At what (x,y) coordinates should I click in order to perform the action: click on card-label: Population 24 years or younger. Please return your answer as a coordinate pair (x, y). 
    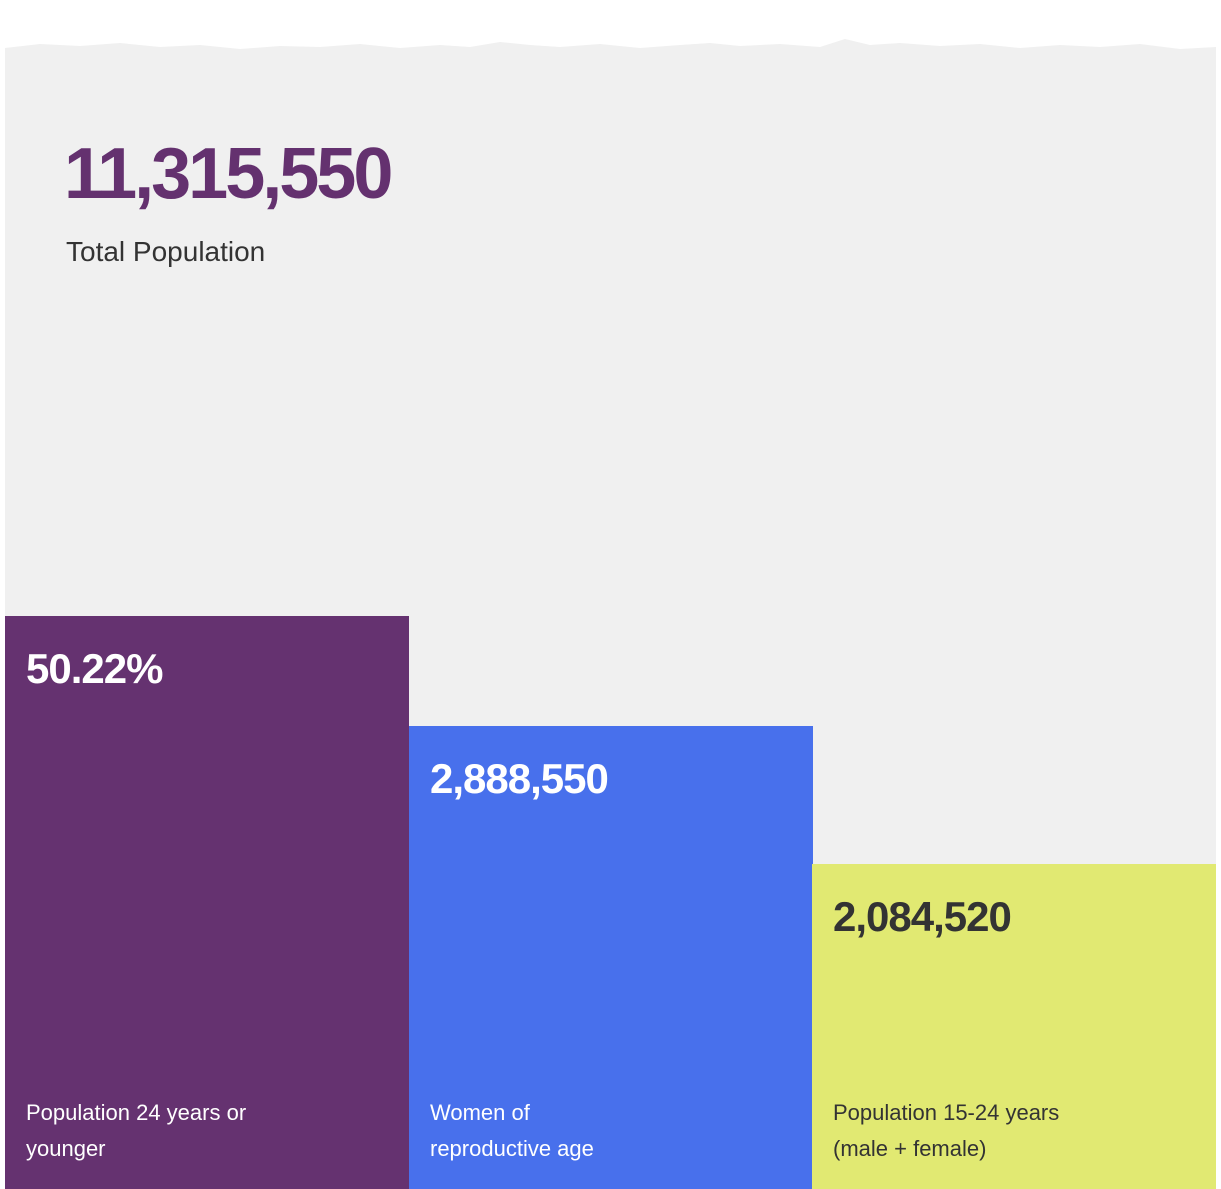
    Looking at the image, I should click on (136, 1131).